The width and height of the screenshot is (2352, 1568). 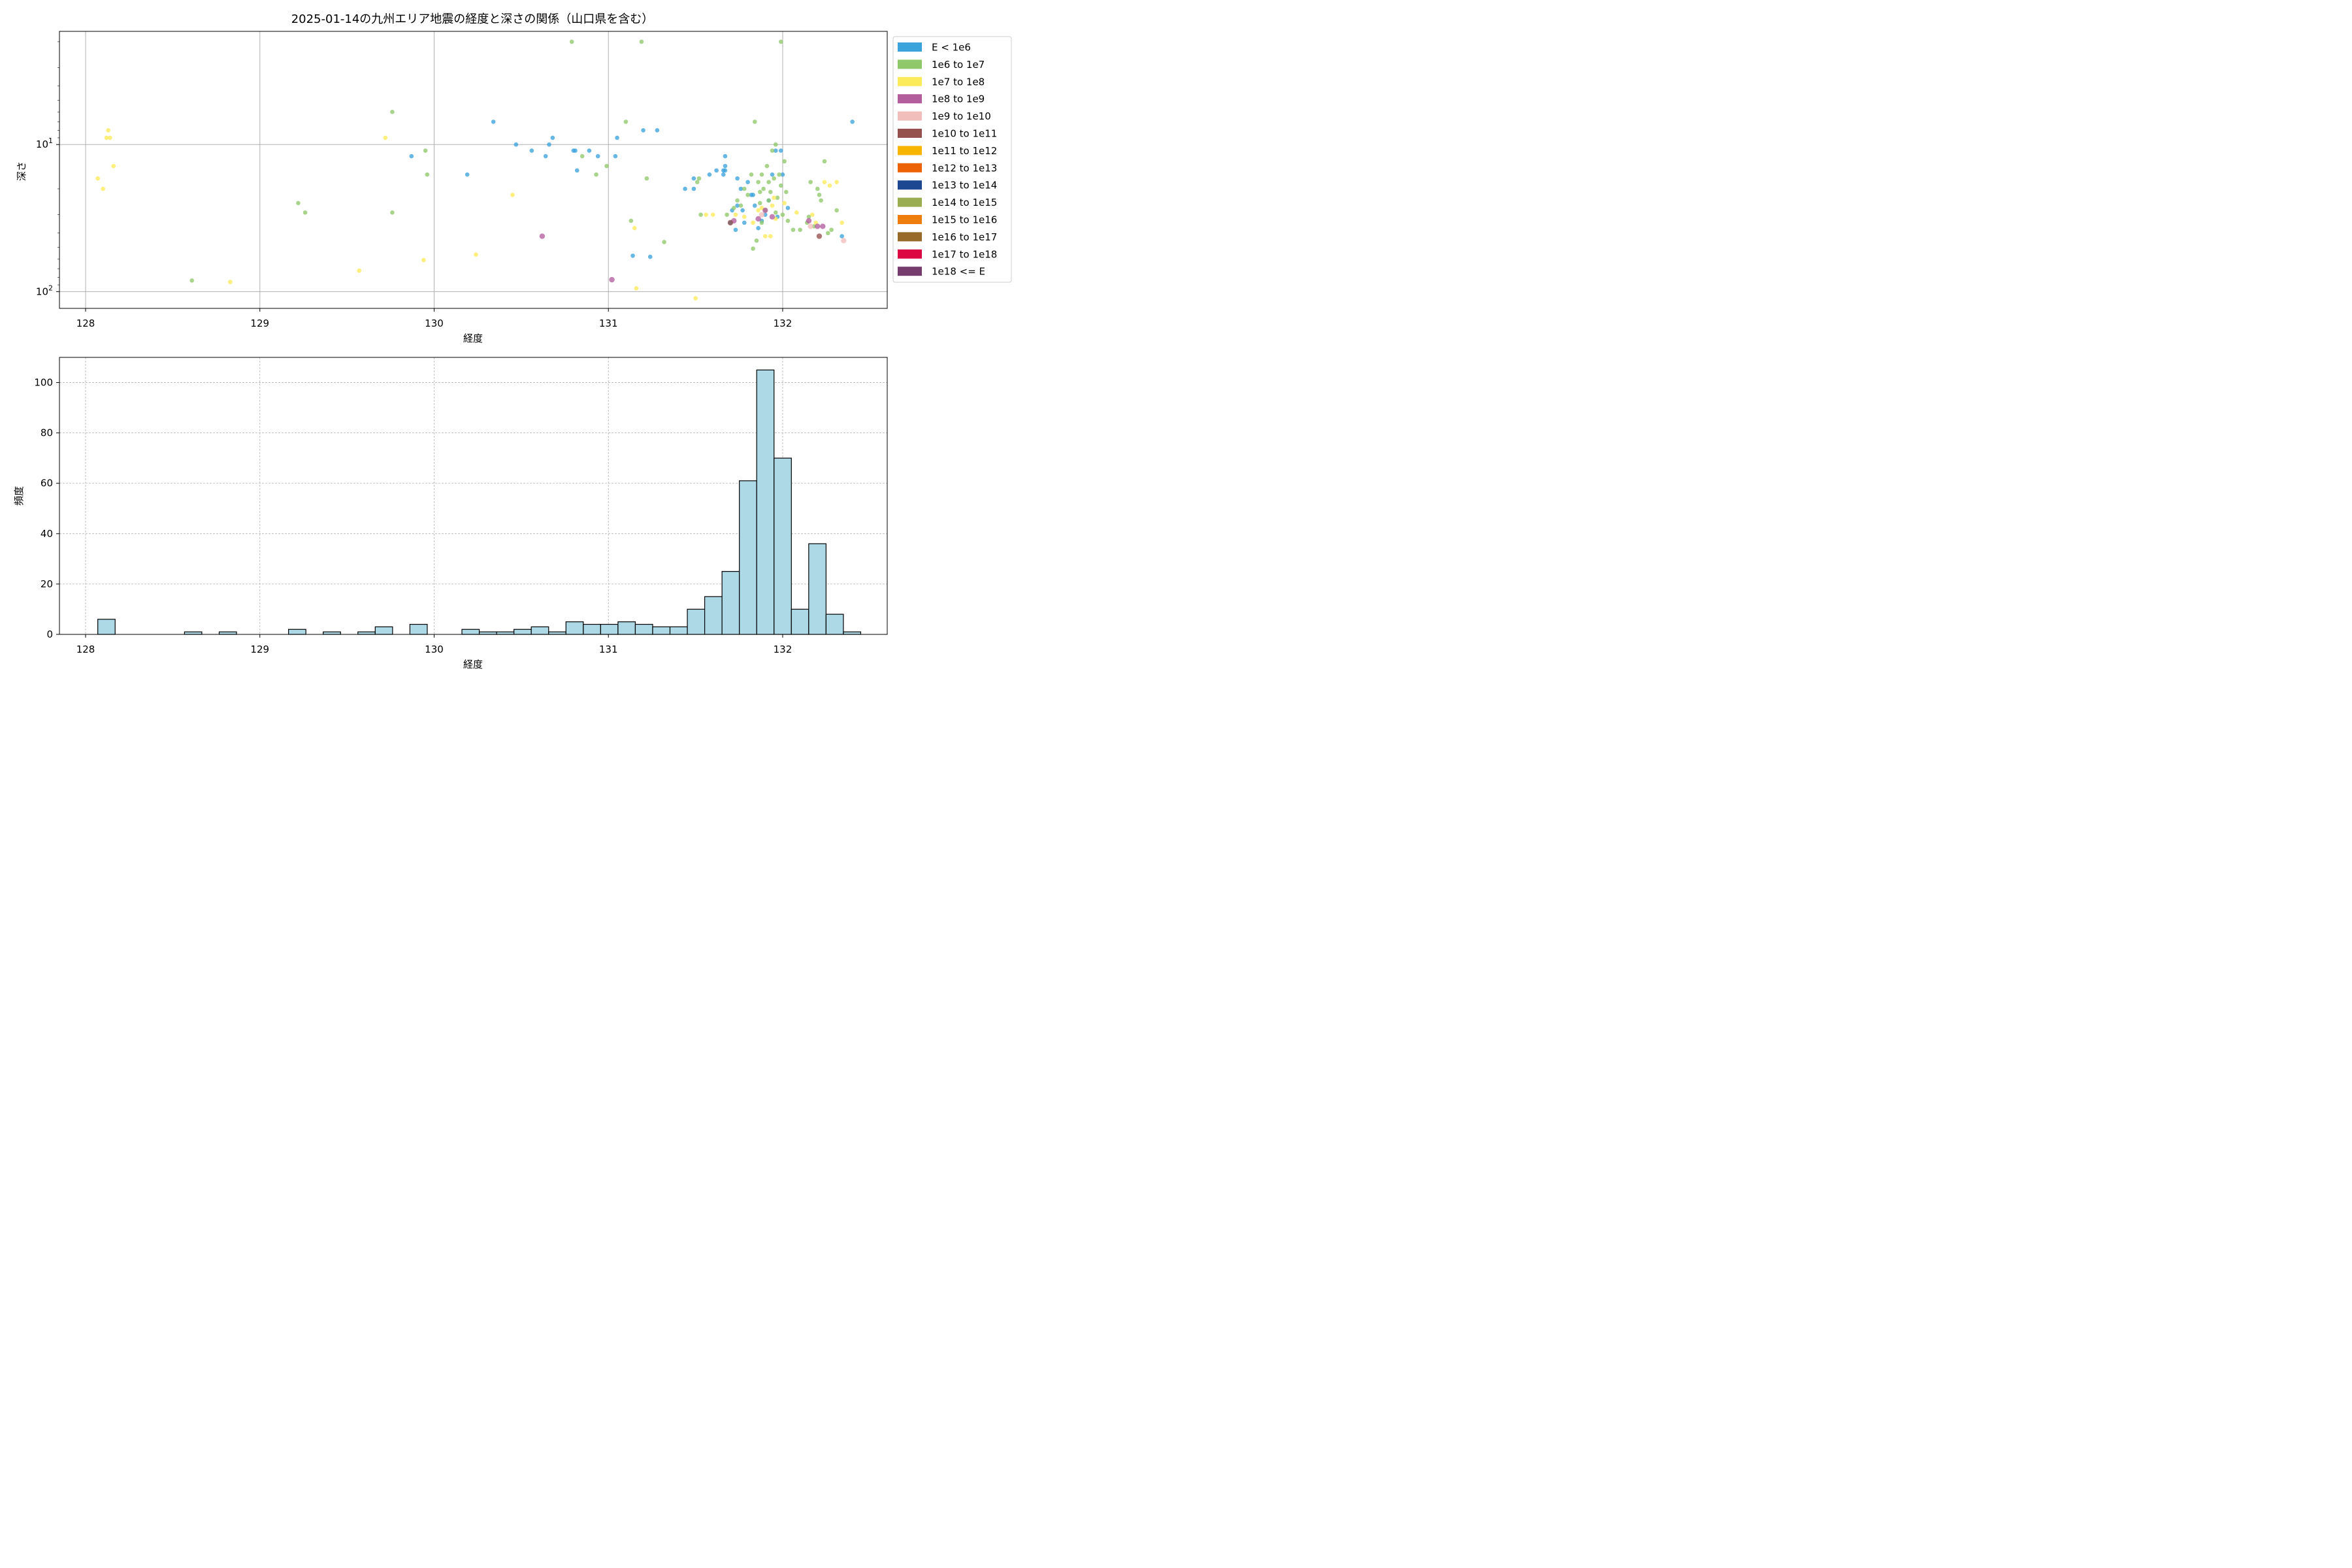 I want to click on histogram-y-tick-label: 60, so click(x=47, y=483).